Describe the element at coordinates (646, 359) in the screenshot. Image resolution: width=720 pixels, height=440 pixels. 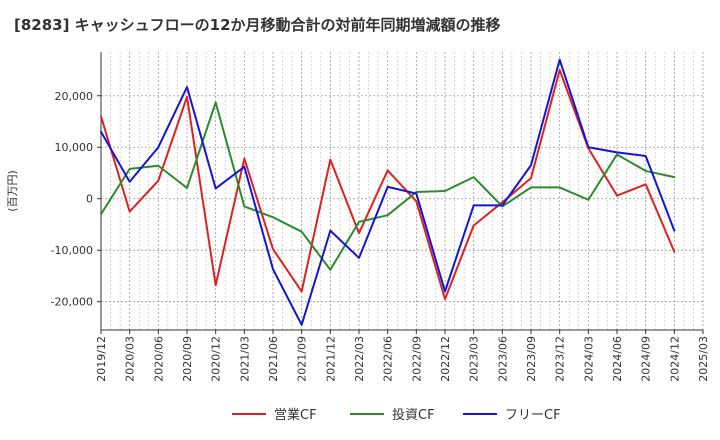
I see `x-tick-label: 2024/09` at that location.